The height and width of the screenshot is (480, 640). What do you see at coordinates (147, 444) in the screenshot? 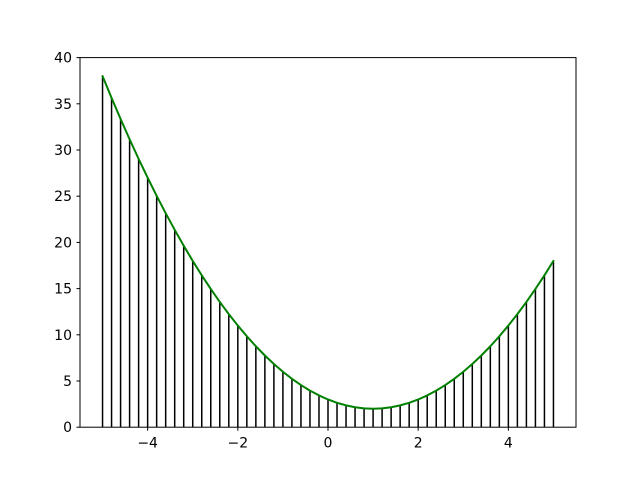
I see `x-tick-label: −4` at bounding box center [147, 444].